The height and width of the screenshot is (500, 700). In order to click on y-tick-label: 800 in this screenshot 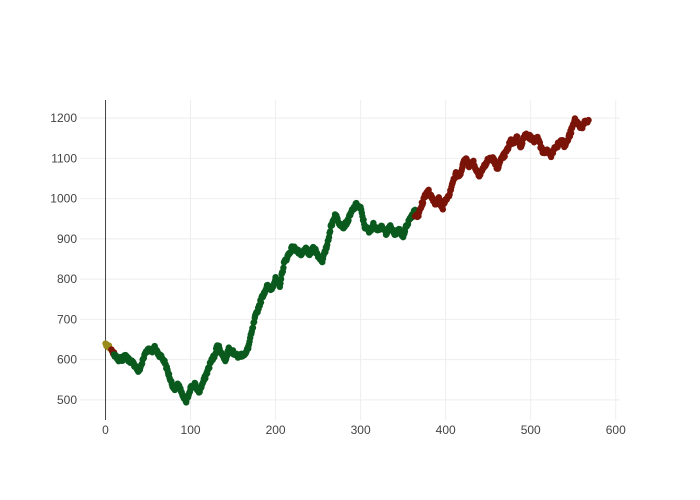, I will do `click(67, 279)`.